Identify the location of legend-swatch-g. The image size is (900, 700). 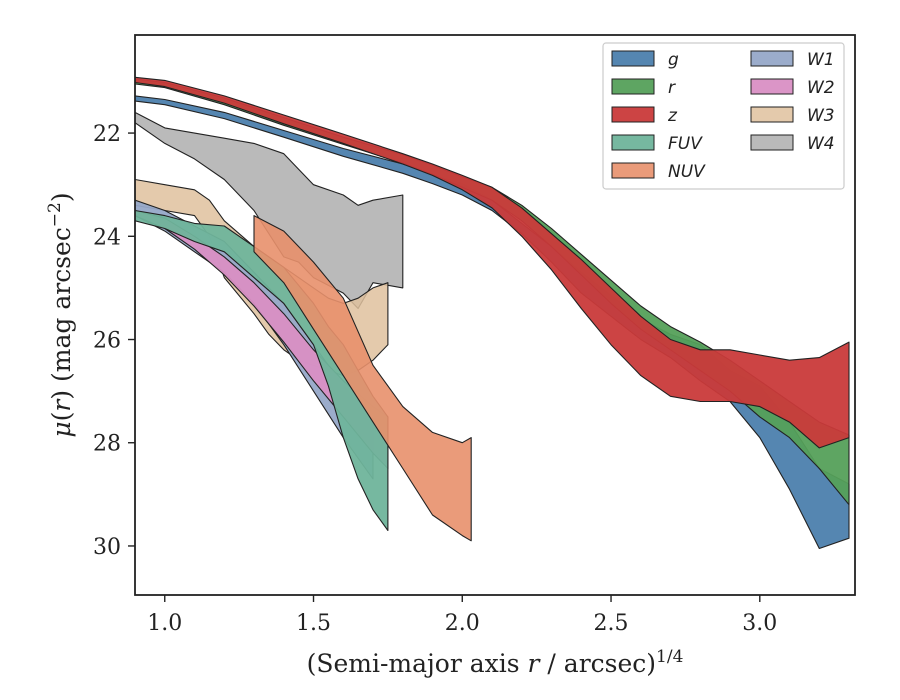
(633, 58).